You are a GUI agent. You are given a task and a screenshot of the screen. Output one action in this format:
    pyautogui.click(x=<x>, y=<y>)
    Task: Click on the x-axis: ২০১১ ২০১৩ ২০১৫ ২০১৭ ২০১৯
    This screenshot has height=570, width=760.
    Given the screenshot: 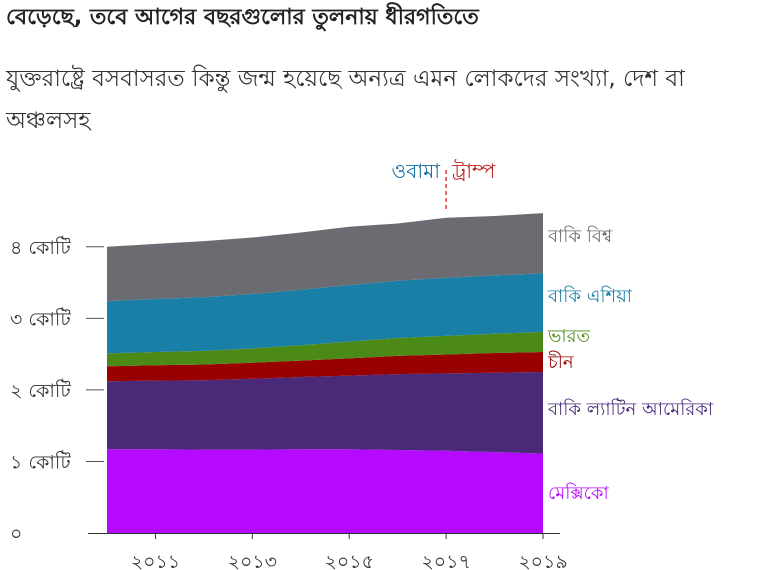 What is the action you would take?
    pyautogui.click(x=328, y=551)
    